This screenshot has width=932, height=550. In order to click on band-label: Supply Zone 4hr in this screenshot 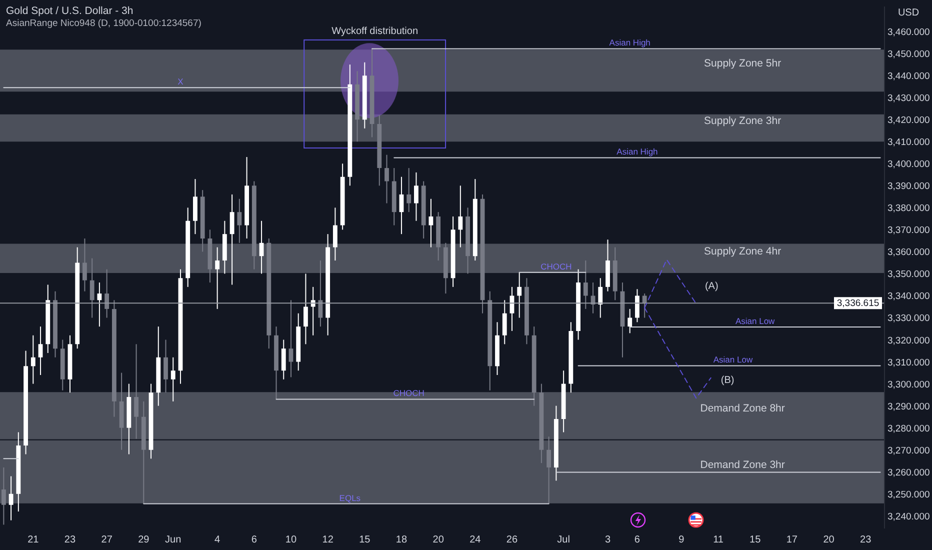, I will do `click(743, 251)`.